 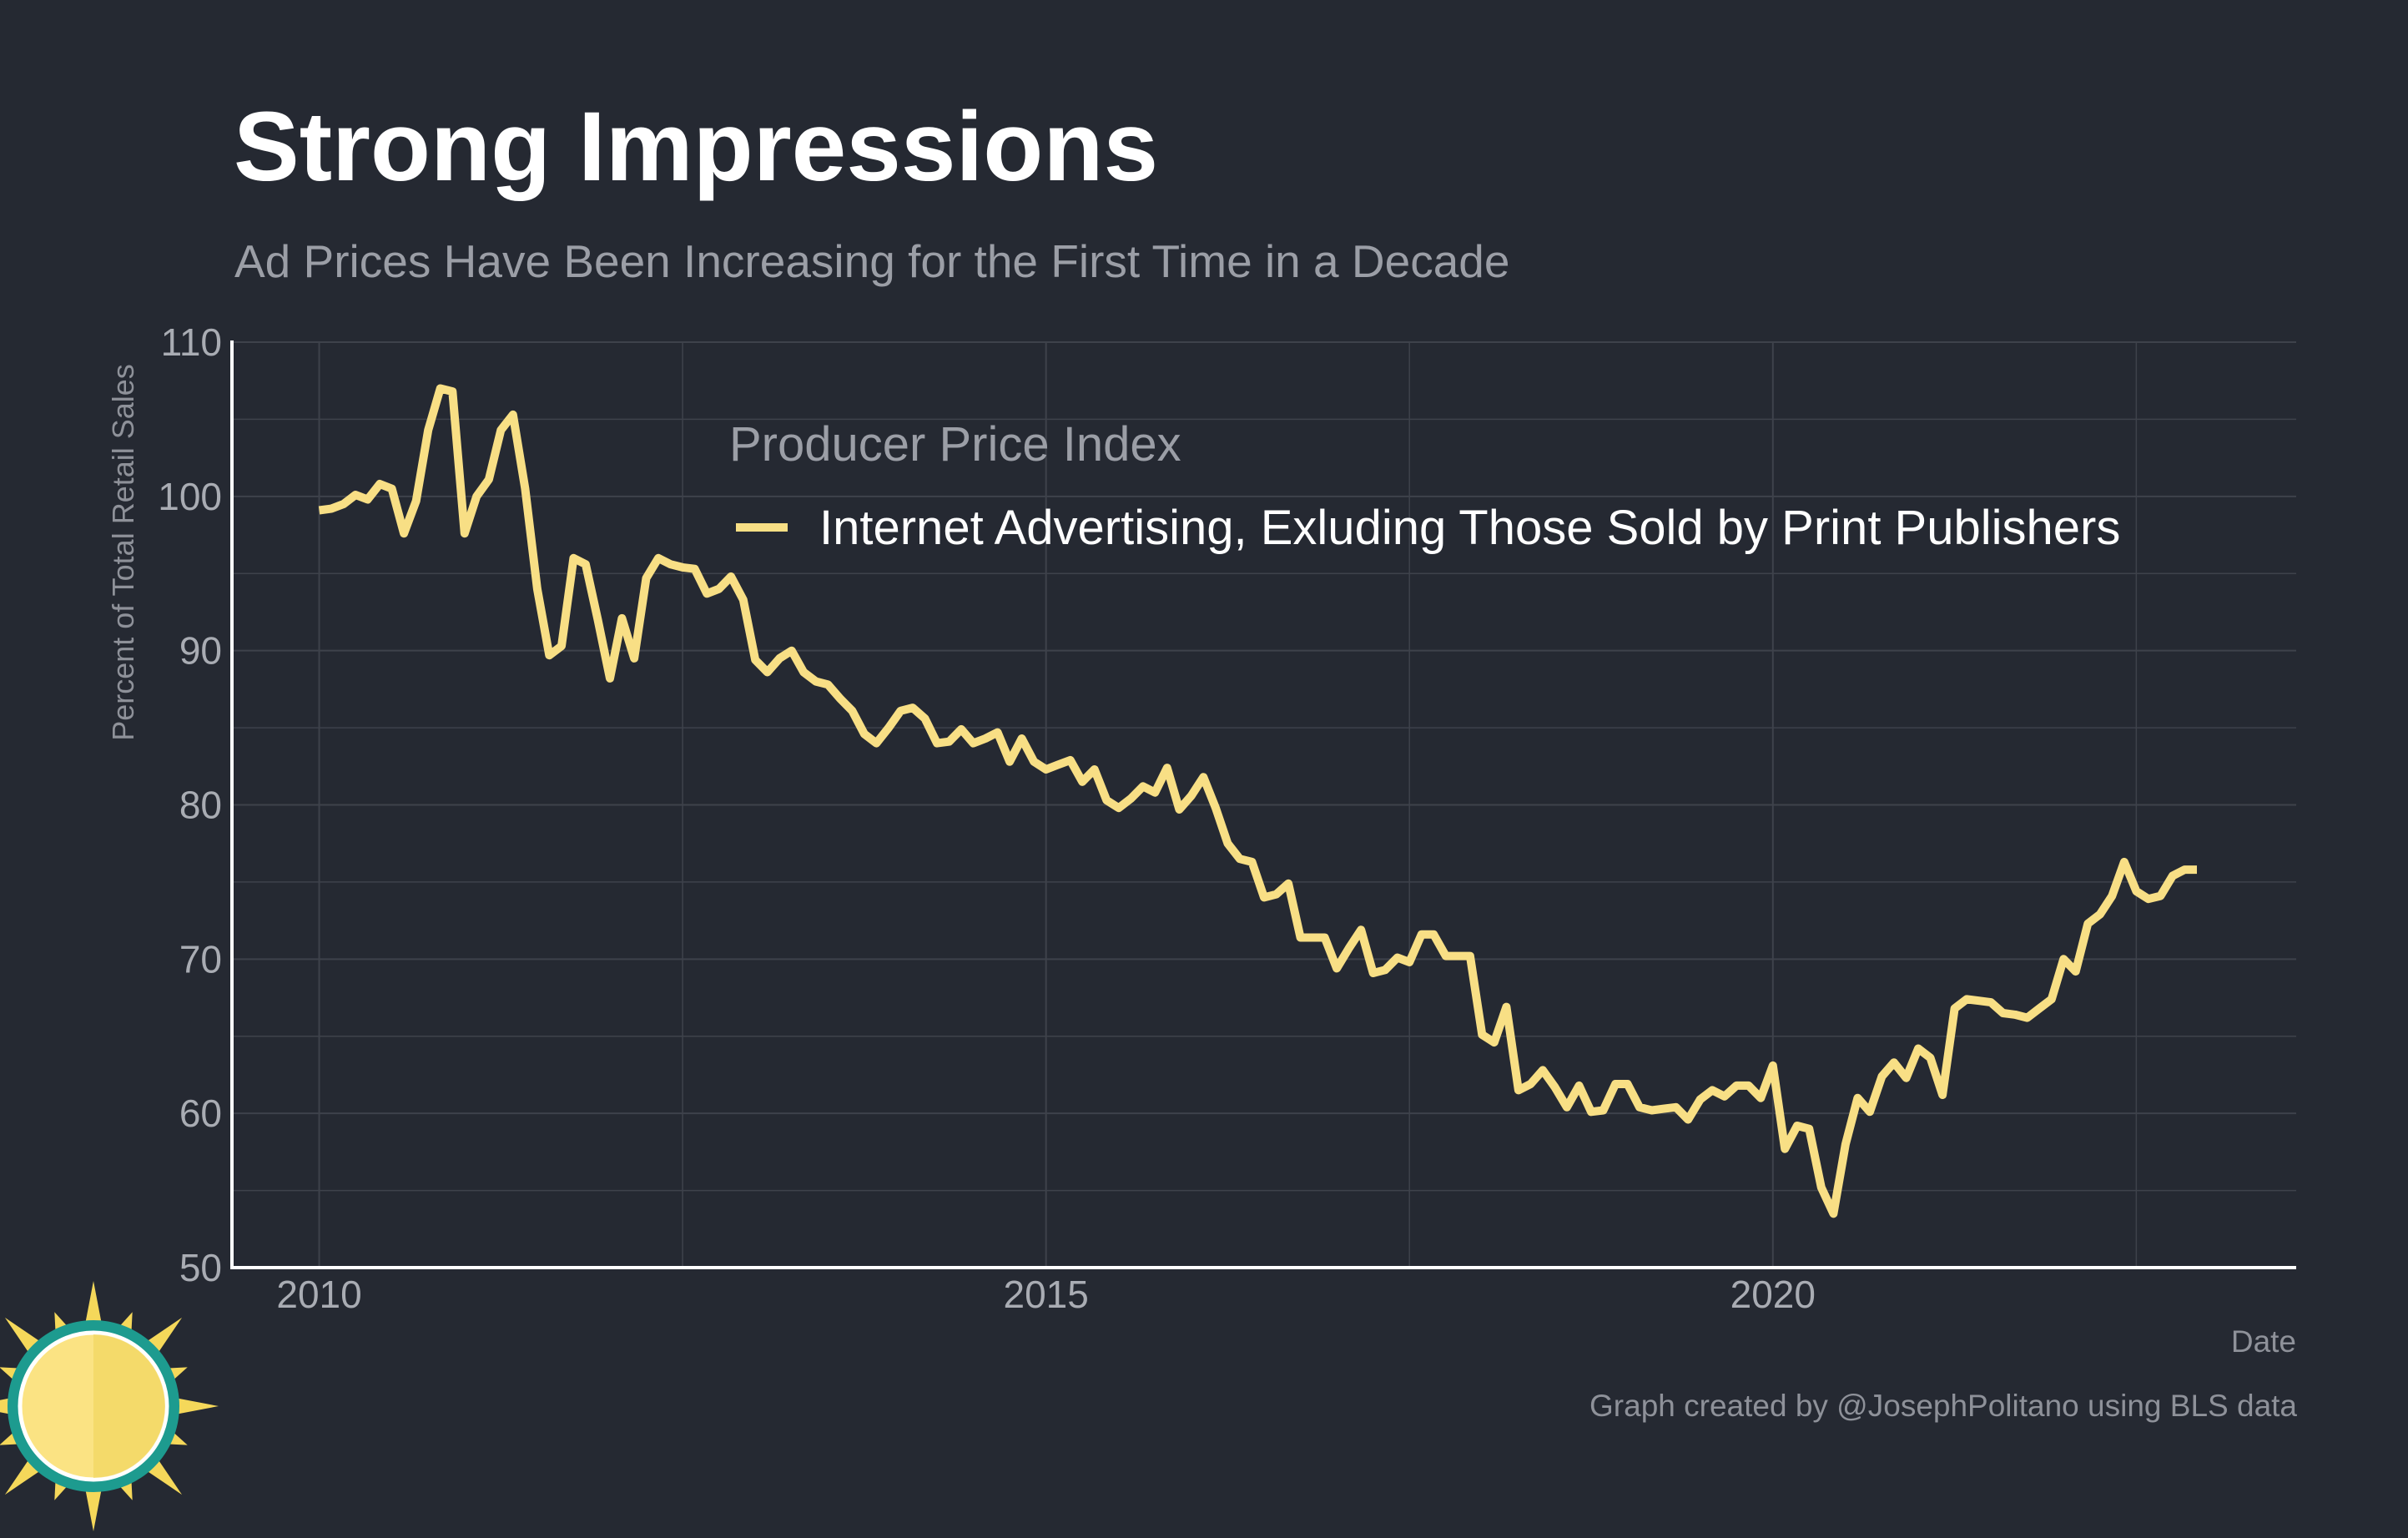 I want to click on y-axis-label: Percent of Total Retail Sales, so click(x=123, y=552).